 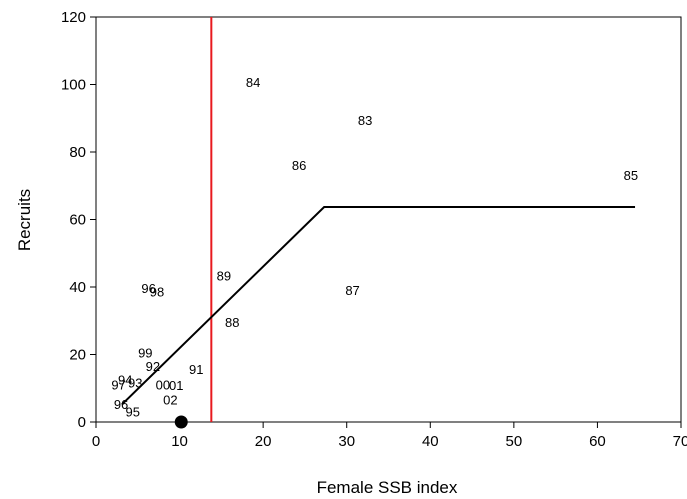 What do you see at coordinates (163, 384) in the screenshot?
I see `data-point-label: 00` at bounding box center [163, 384].